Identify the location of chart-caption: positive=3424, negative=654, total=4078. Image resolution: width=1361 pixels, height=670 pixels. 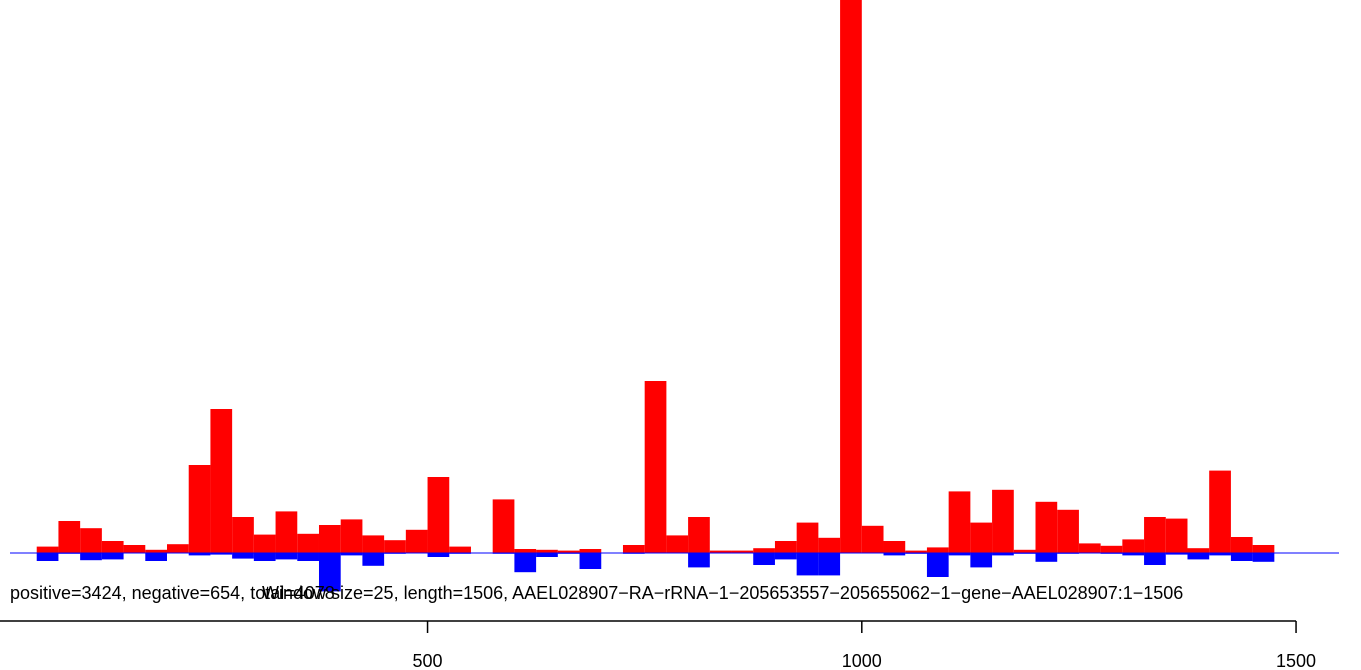
(172, 593).